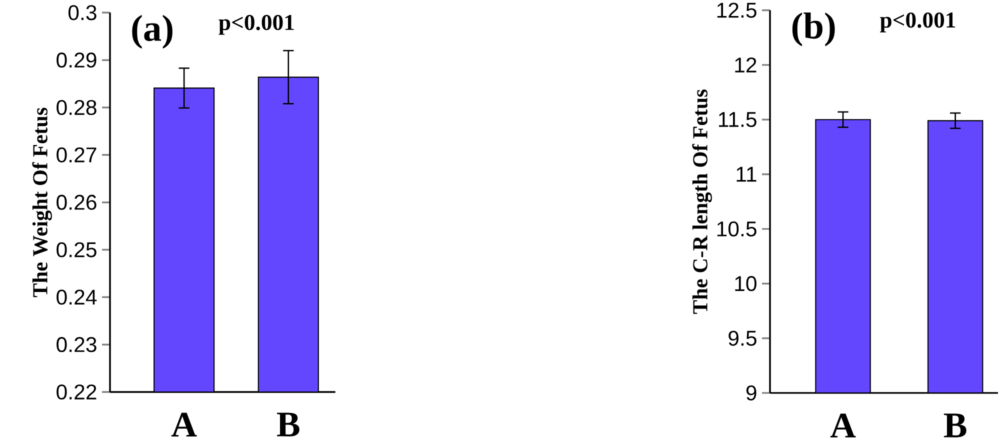 This screenshot has height=440, width=1000. I want to click on y-tick-label: 0.22, so click(76, 392).